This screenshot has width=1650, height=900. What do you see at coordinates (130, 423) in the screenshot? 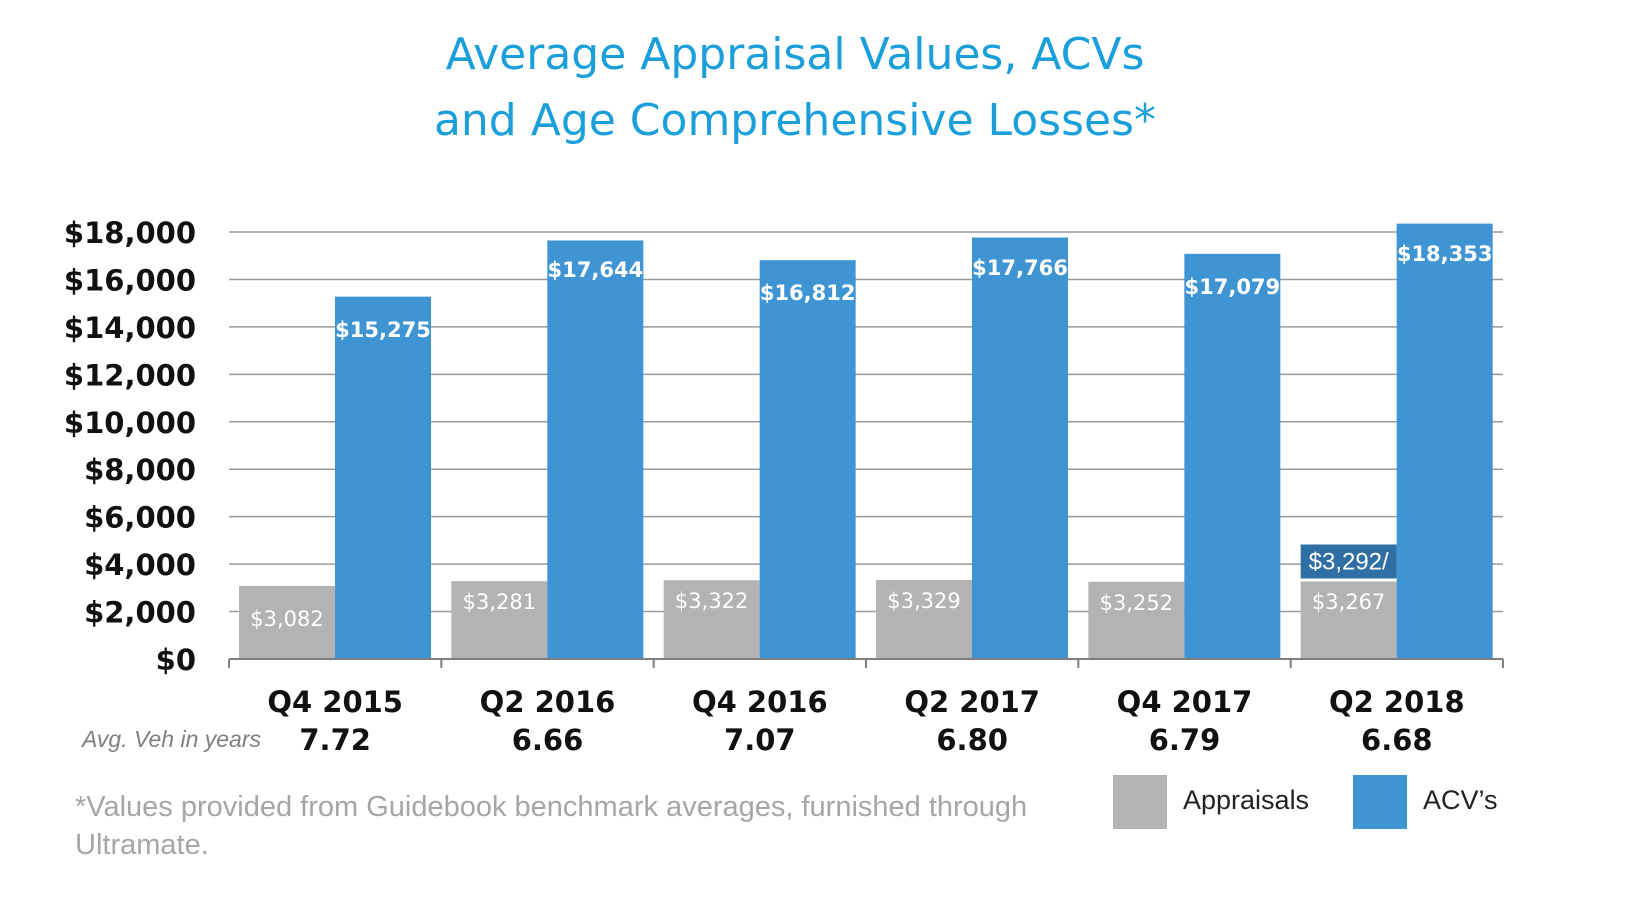
I see `y-tick-label: $10,000` at bounding box center [130, 423].